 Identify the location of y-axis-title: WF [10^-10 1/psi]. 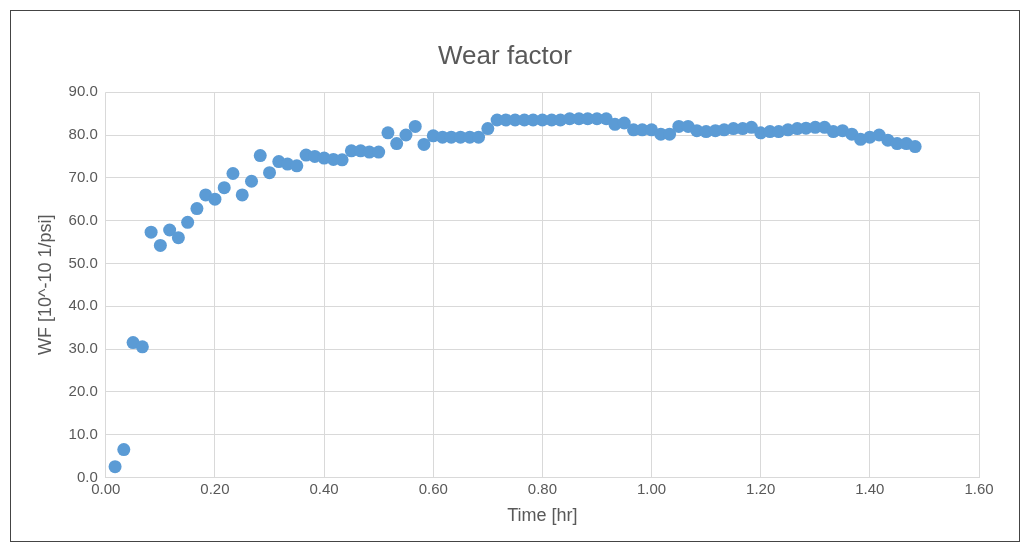
(44, 285).